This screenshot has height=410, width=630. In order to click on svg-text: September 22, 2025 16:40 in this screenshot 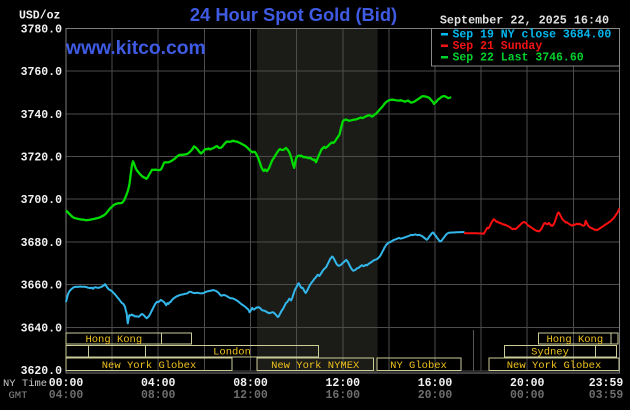, I will do `click(524, 21)`.